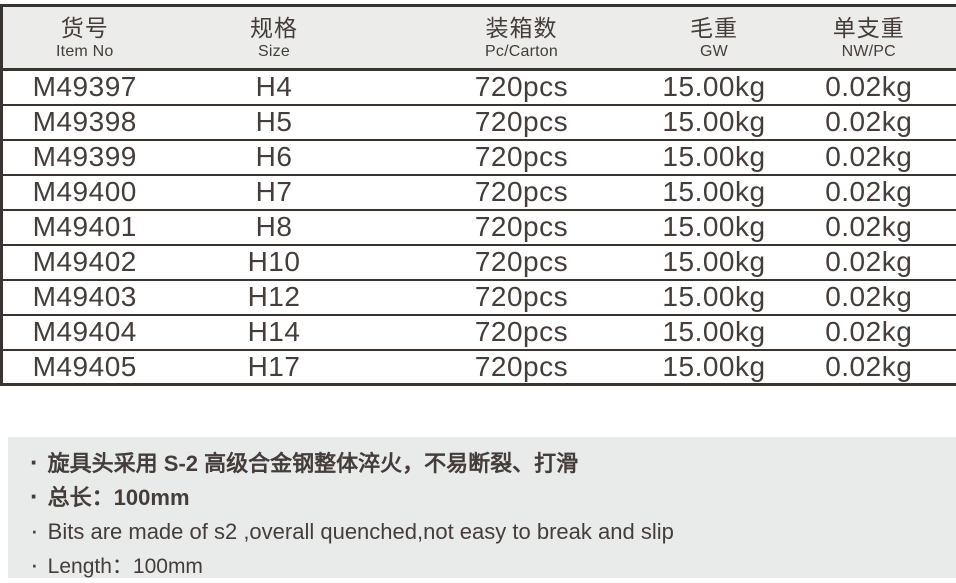 This screenshot has width=956, height=583. Describe the element at coordinates (274, 192) in the screenshot. I see `cell-size: H7` at that location.